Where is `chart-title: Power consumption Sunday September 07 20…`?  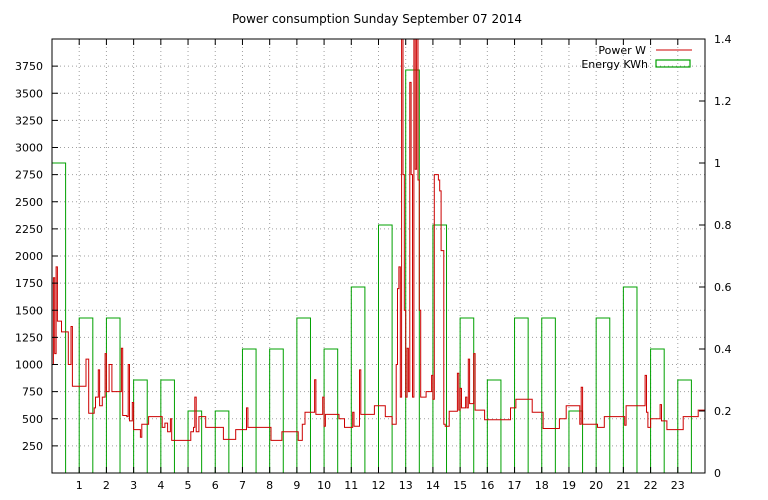 chart-title: Power consumption Sunday September 07 20… is located at coordinates (377, 19).